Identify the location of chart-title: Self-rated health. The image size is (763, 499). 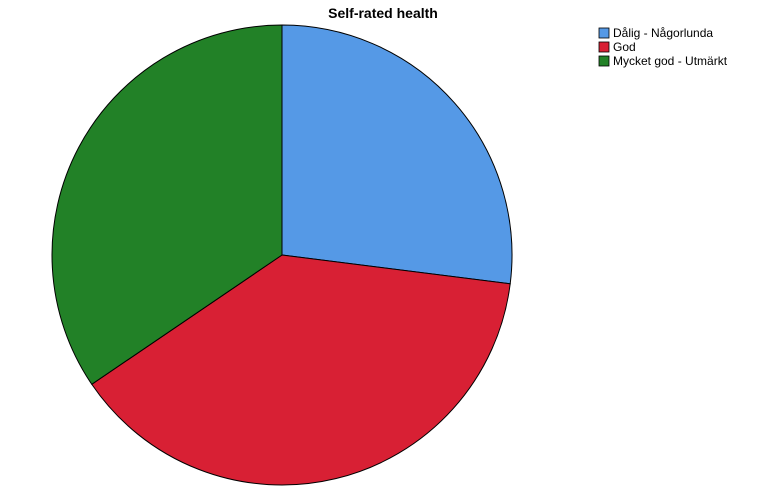
(383, 13).